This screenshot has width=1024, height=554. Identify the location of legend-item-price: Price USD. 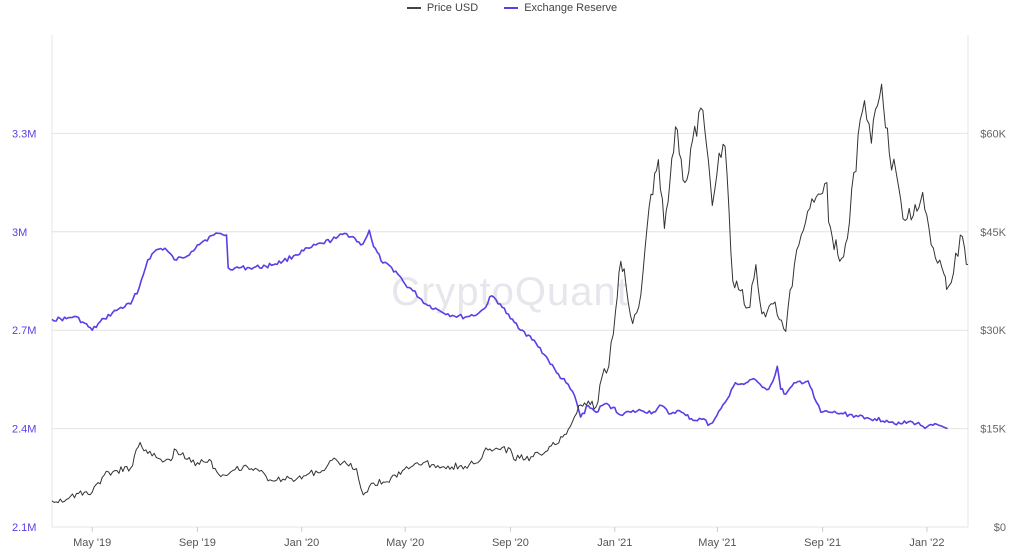
(442, 8).